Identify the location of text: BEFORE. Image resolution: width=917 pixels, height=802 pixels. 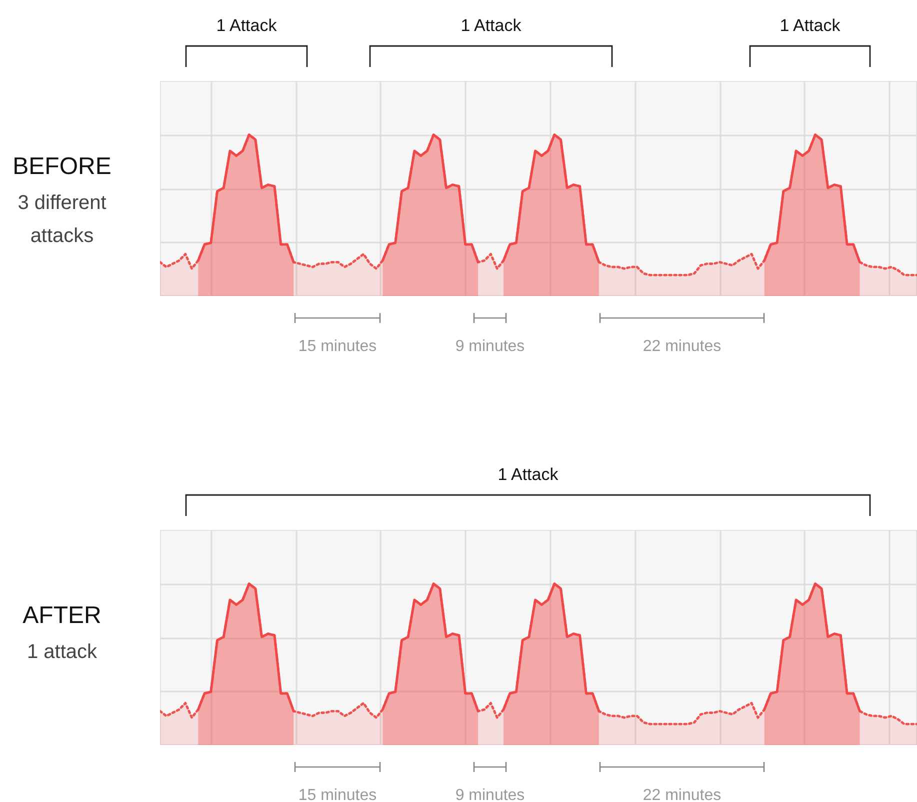
(62, 167).